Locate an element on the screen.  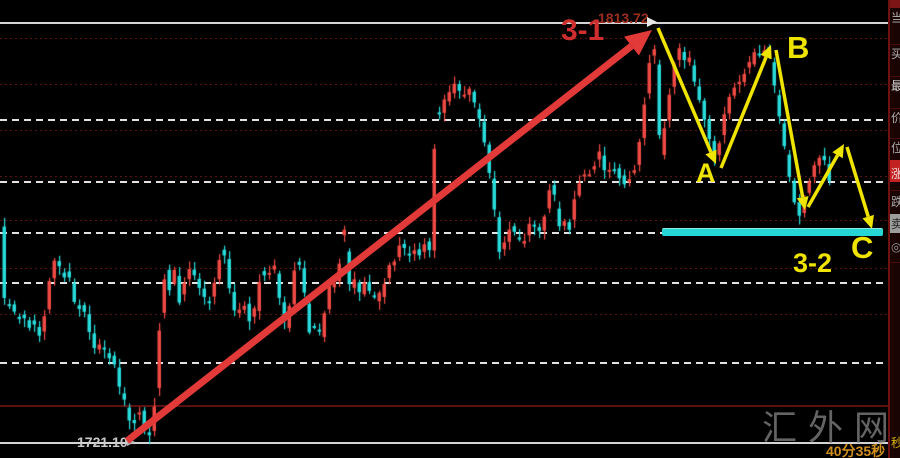
partial-glyph: 当 is located at coordinates (895, 18).